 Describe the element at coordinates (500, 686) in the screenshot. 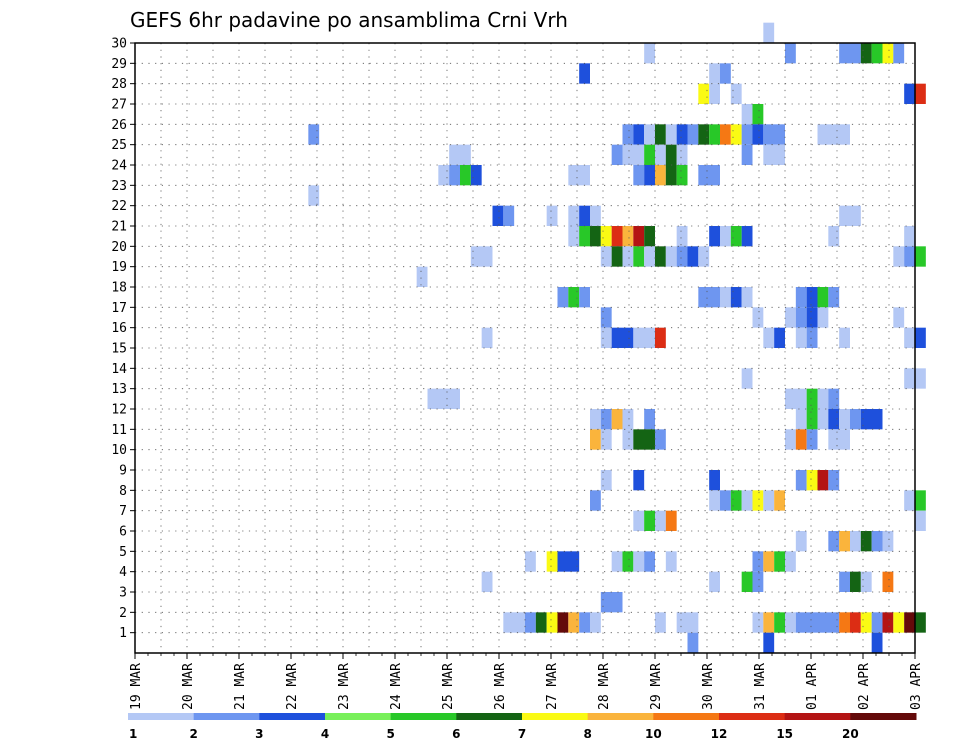

I see `x-tick-label: 26 MAR` at that location.